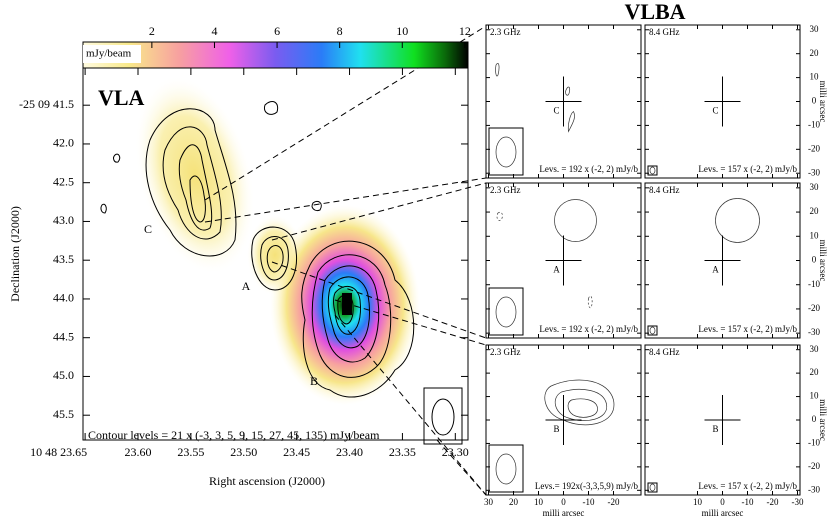 Image resolution: width=830 pixels, height=522 pixels. Describe the element at coordinates (349, 452) in the screenshot. I see `x-tick-label: 23.40` at that location.